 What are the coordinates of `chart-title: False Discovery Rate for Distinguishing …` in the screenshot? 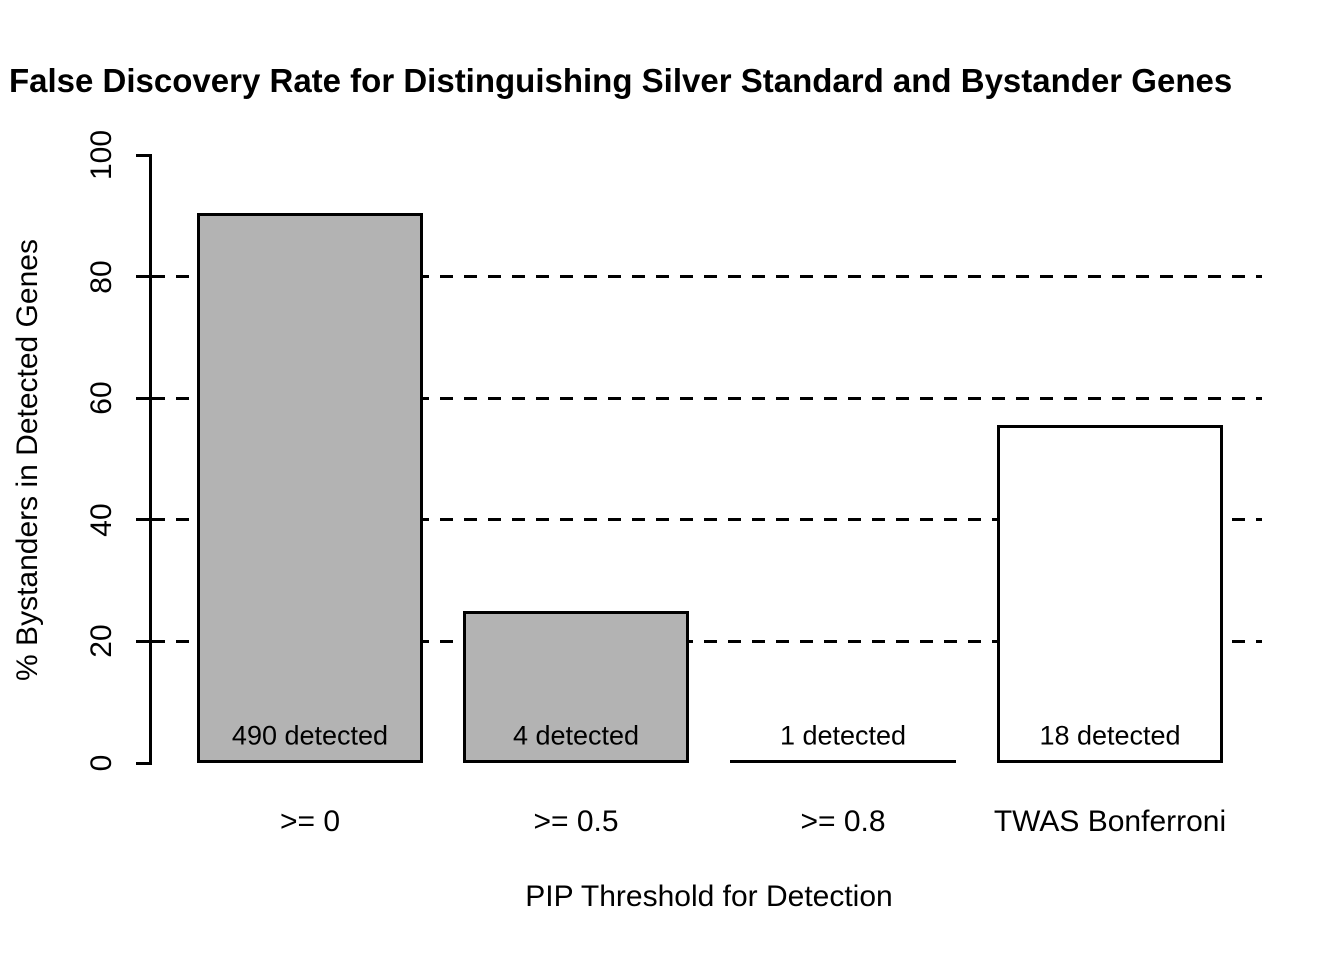 It's located at (621, 80).